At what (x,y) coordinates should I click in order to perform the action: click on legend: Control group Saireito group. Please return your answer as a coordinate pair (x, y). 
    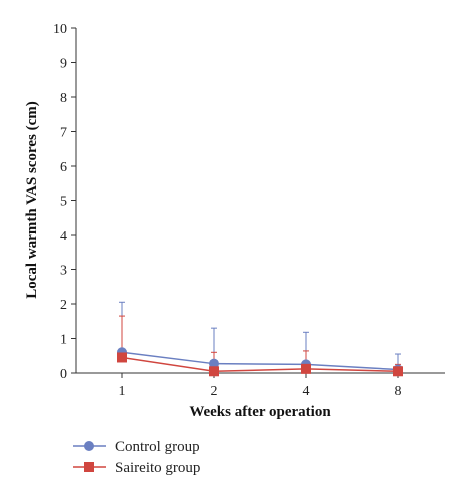
    Looking at the image, I should click on (136, 457).